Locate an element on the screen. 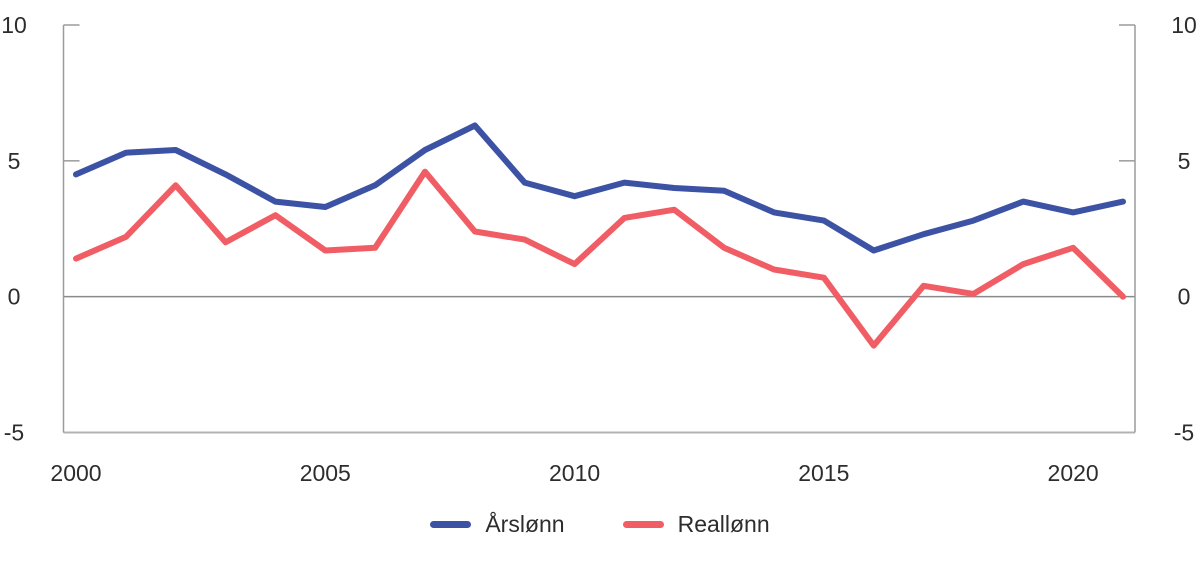 The image size is (1200, 568). y-tick-label-right-5: 5 is located at coordinates (1184, 161).